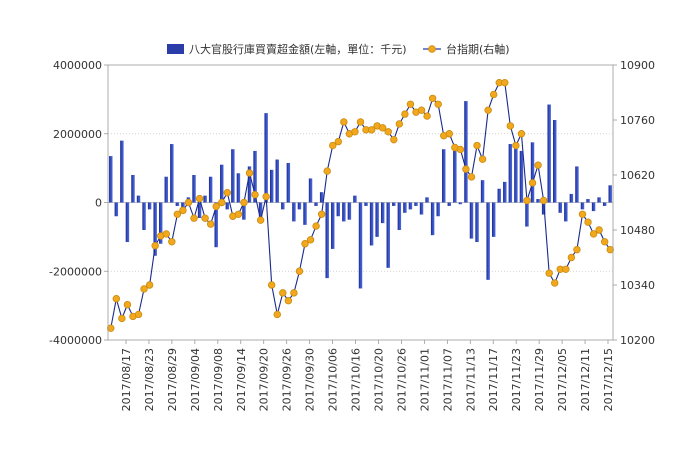 The height and width of the screenshot is (454, 680). What do you see at coordinates (264, 379) in the screenshot?
I see `x-tick-label: 2017/09/20` at bounding box center [264, 379].